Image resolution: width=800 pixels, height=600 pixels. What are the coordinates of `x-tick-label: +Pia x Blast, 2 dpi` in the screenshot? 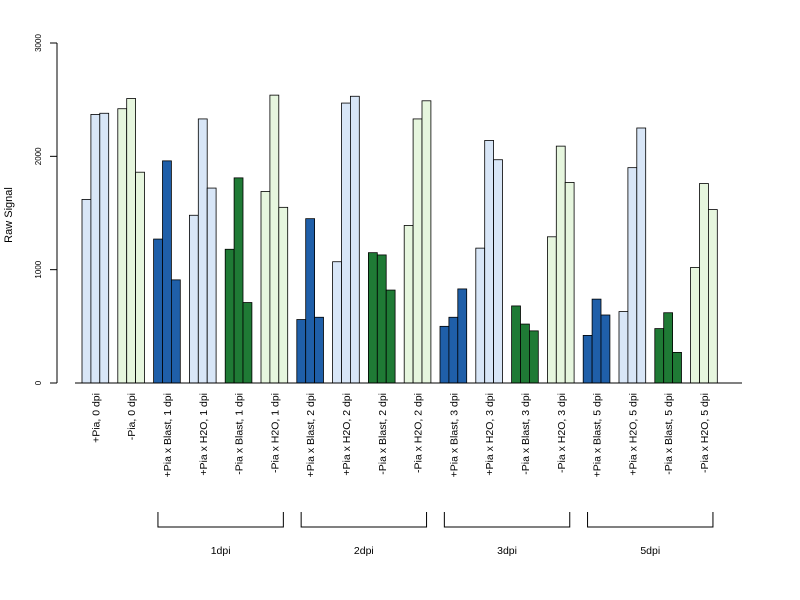 It's located at (311, 435).